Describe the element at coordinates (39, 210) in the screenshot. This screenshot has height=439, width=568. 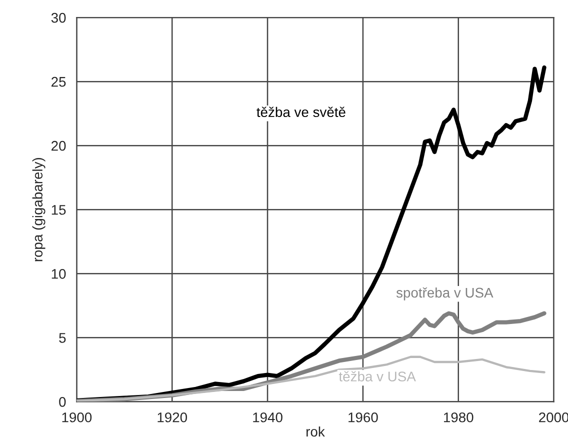
I see `y-axis-title: ropa (gigabarely)` at that location.